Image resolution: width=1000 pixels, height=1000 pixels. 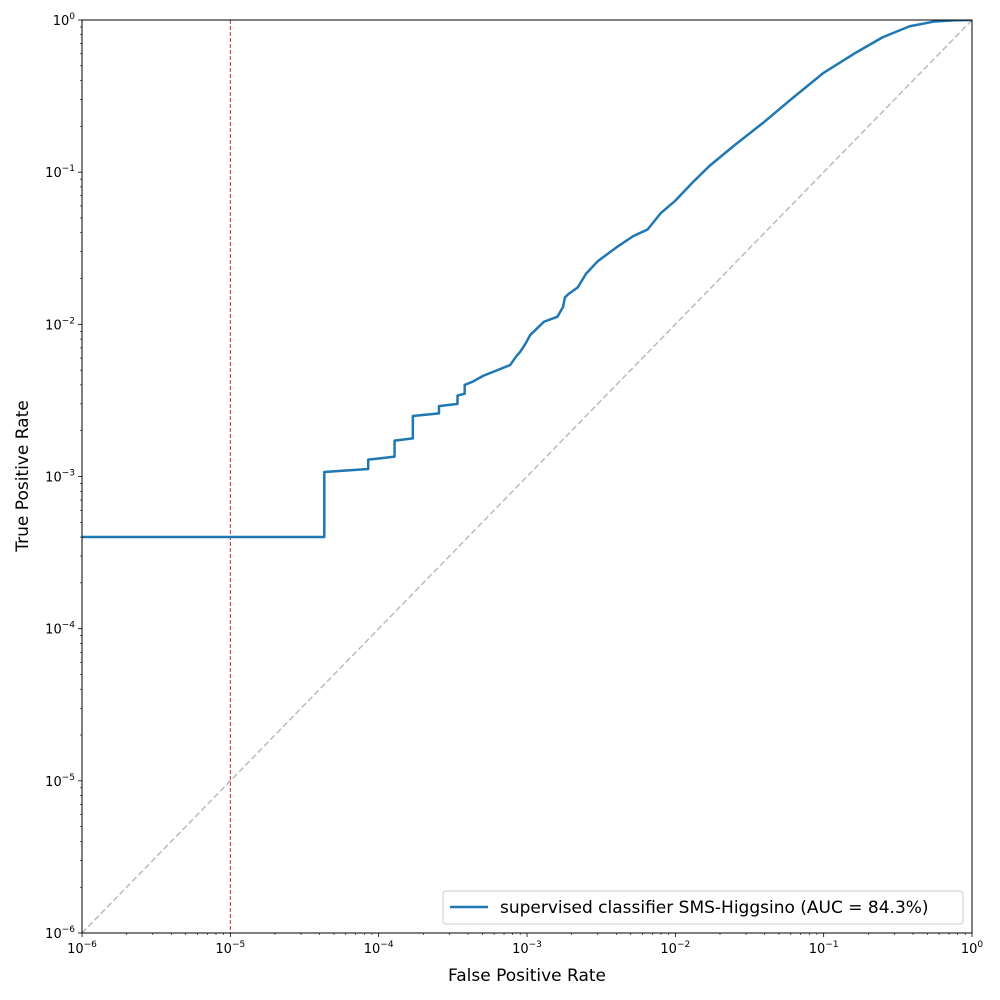 What do you see at coordinates (60, 629) in the screenshot?
I see `y-tick-label: 10⁻⁴` at bounding box center [60, 629].